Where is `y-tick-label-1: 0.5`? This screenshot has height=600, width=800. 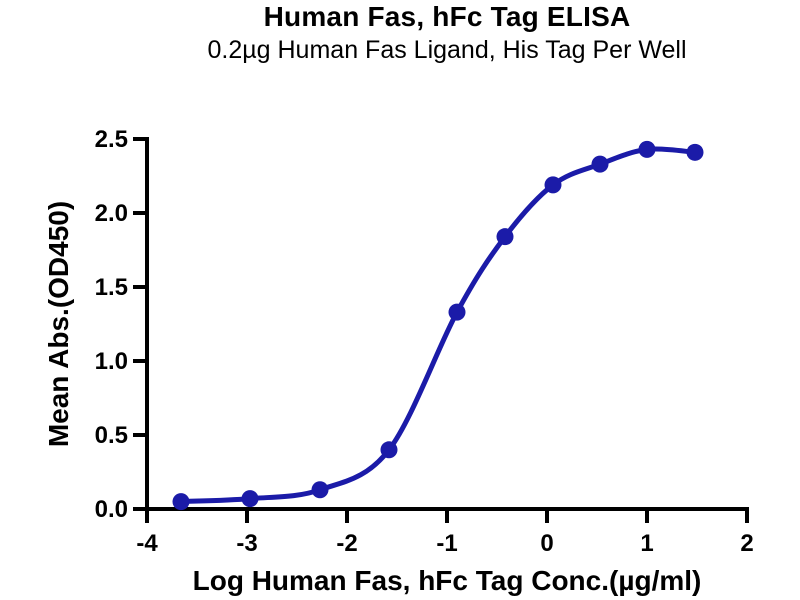 y-tick-label-1: 0.5 is located at coordinates (111, 435).